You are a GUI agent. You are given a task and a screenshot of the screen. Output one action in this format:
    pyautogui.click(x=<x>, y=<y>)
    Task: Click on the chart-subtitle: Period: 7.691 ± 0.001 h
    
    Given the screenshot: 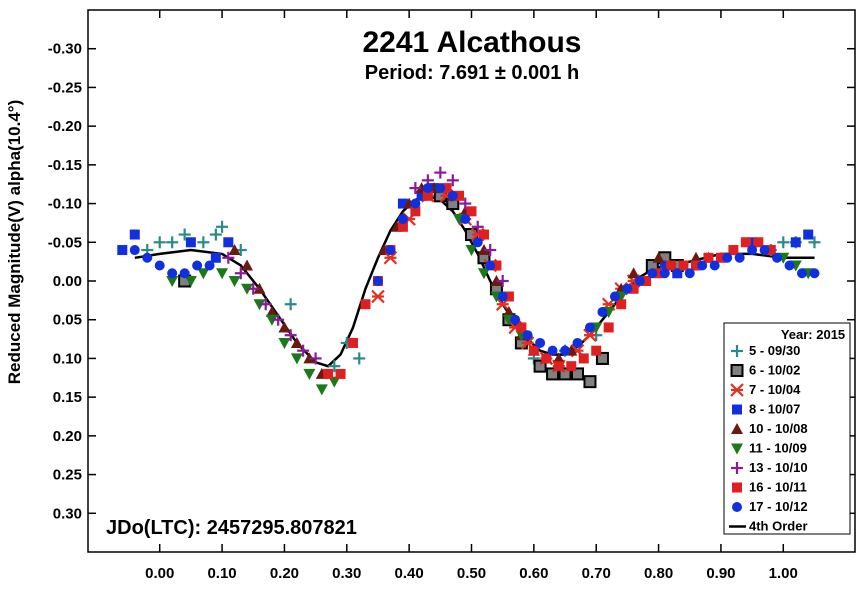 What is the action you would take?
    pyautogui.click(x=472, y=73)
    